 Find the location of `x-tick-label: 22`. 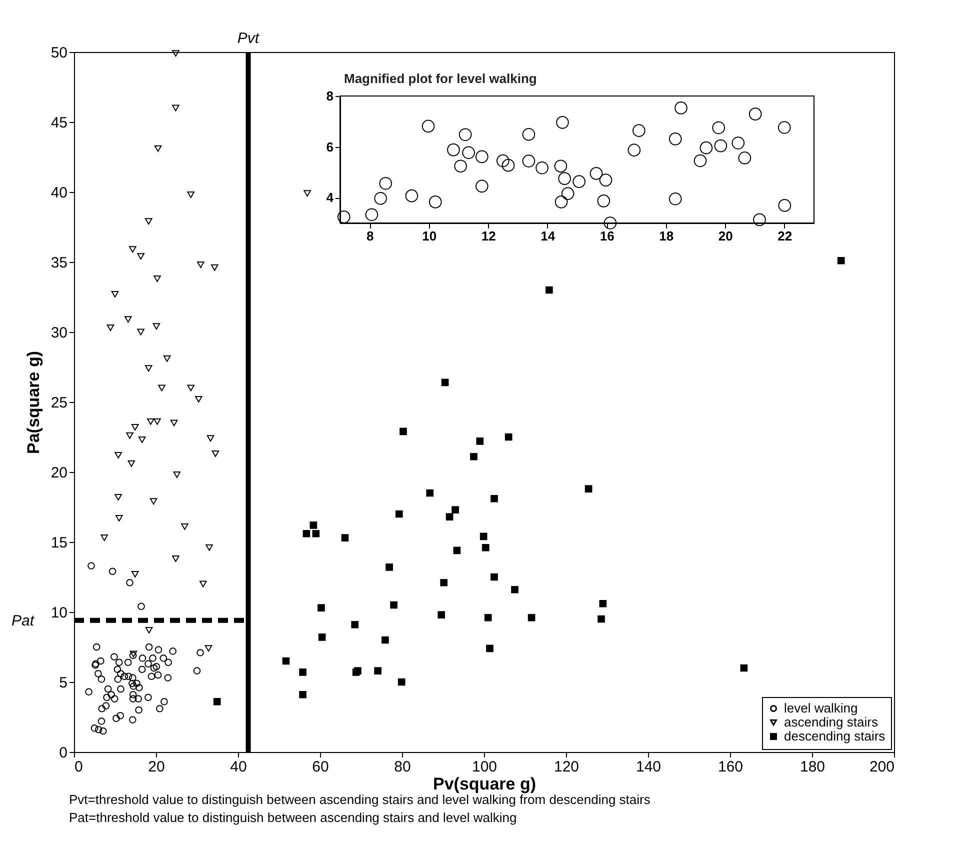

x-tick-label: 22 is located at coordinates (785, 236).